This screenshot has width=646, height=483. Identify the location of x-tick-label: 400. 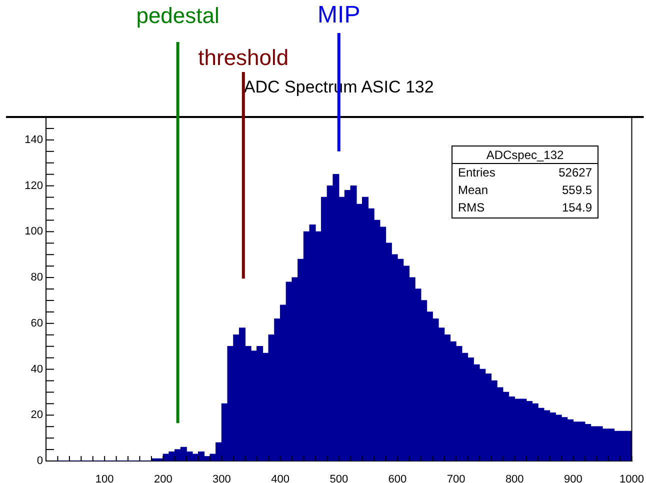
(280, 478).